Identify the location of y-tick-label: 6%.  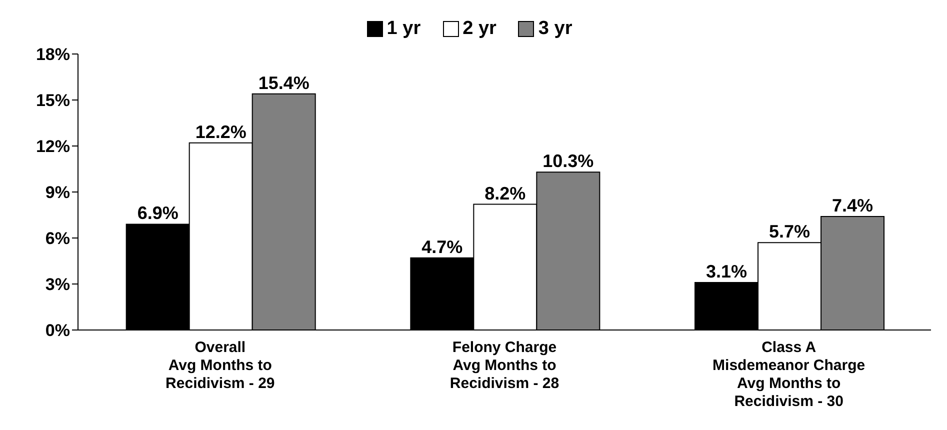
(57, 238).